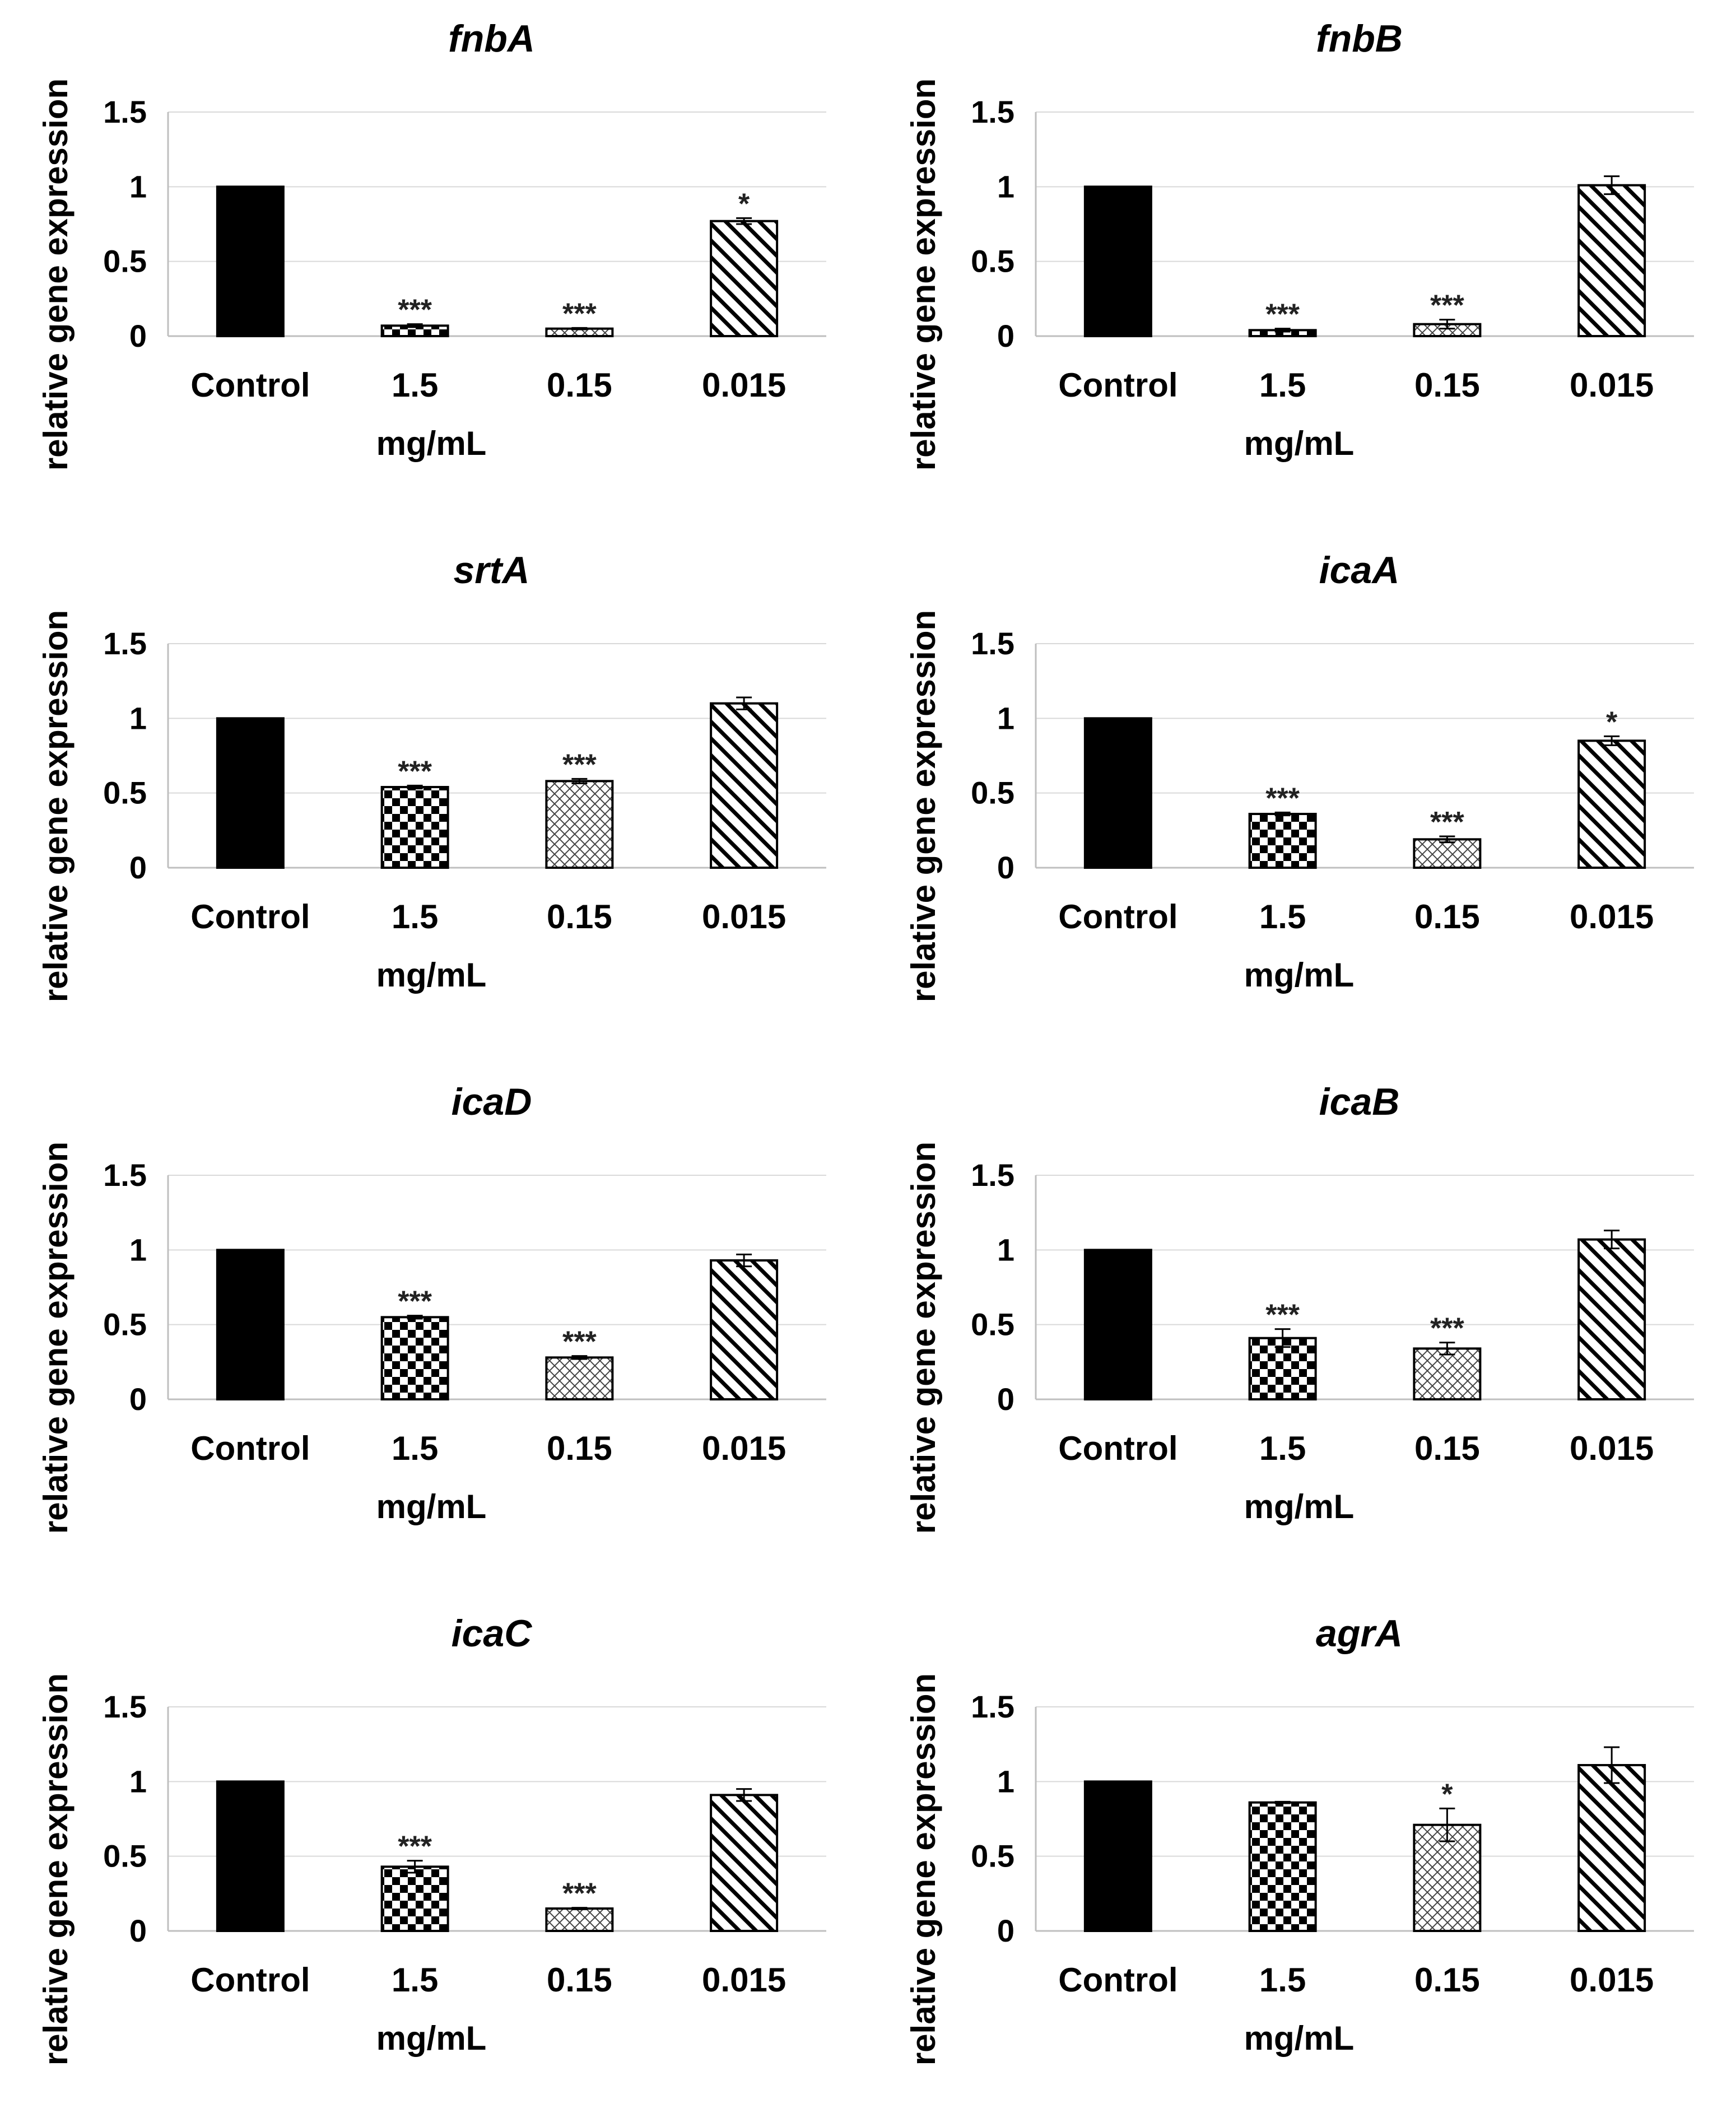 This screenshot has width=1736, height=2127. What do you see at coordinates (1359, 570) in the screenshot?
I see `chart-title: icaA` at bounding box center [1359, 570].